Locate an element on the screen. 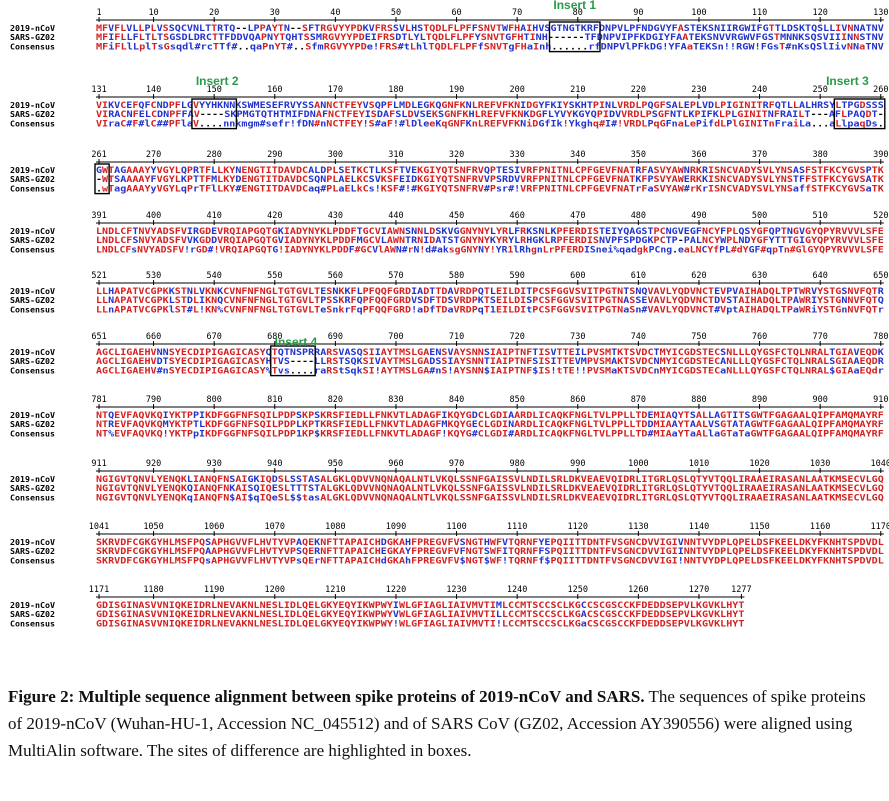  ruler-label: 230 is located at coordinates (698, 90).